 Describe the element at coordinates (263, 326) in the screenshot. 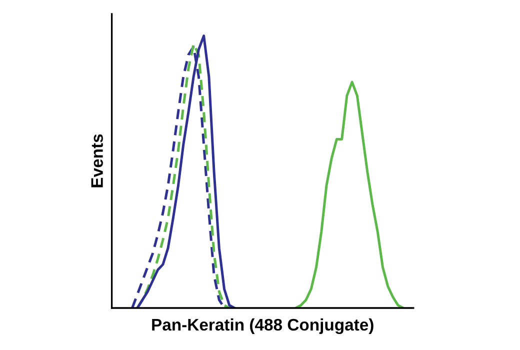

I see `x-axis-title: Pan-Keratin (488 Conjugate)` at that location.